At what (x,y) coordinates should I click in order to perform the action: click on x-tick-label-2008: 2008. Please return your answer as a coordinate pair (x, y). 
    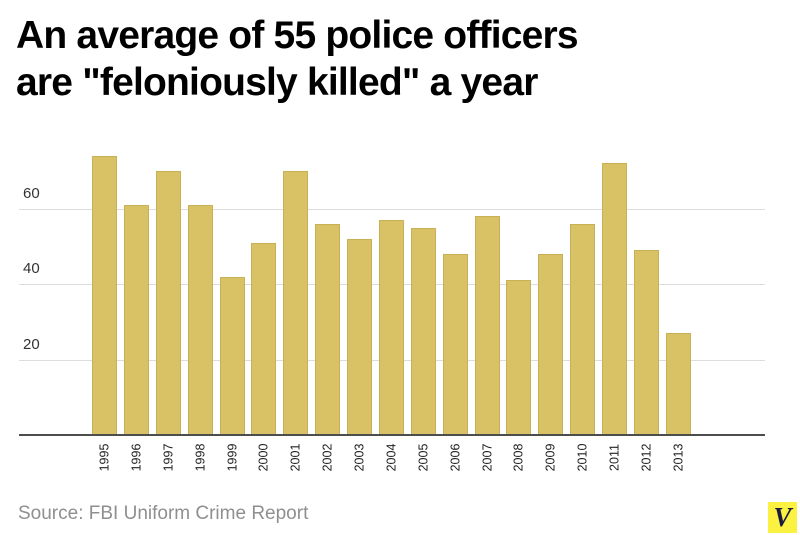
    Looking at the image, I should click on (518, 457).